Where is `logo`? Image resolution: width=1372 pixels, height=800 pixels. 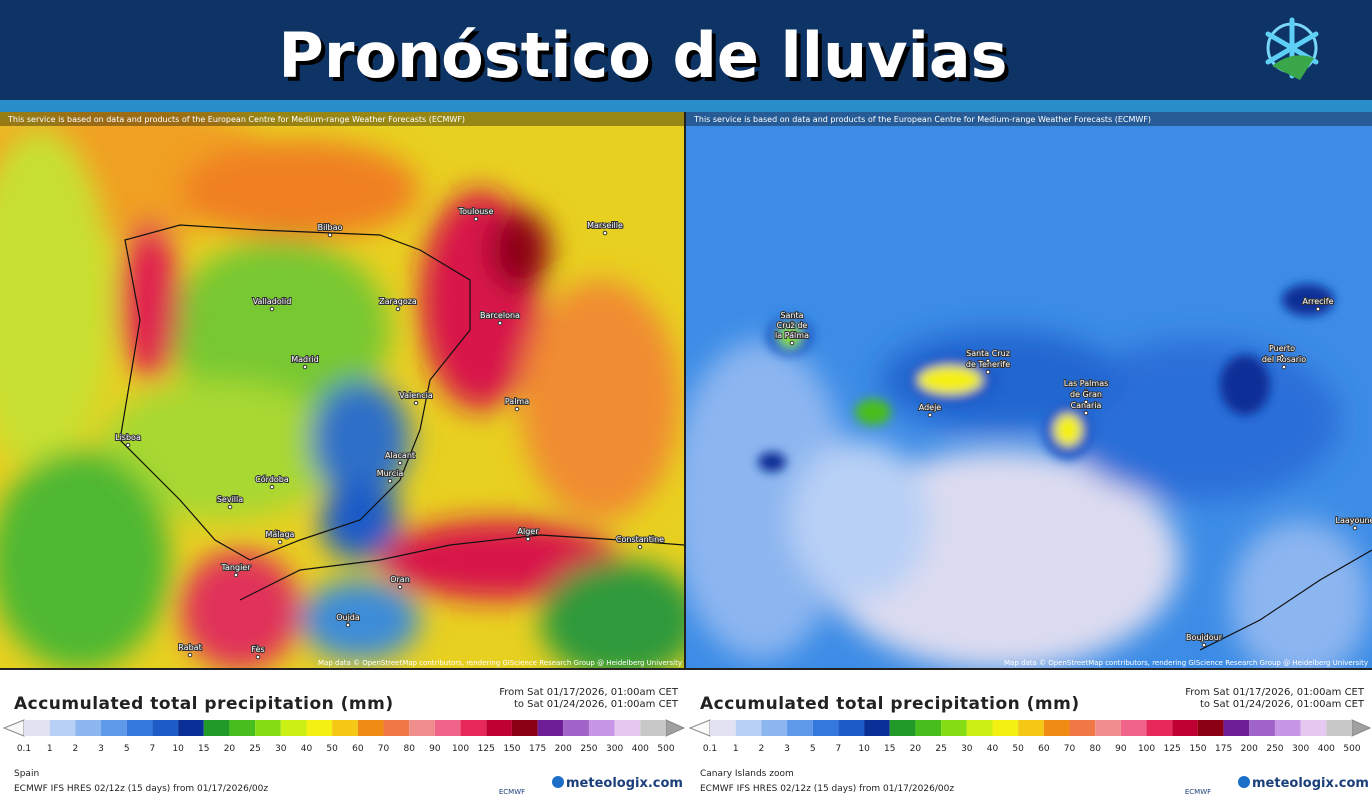 logo is located at coordinates (1292, 48).